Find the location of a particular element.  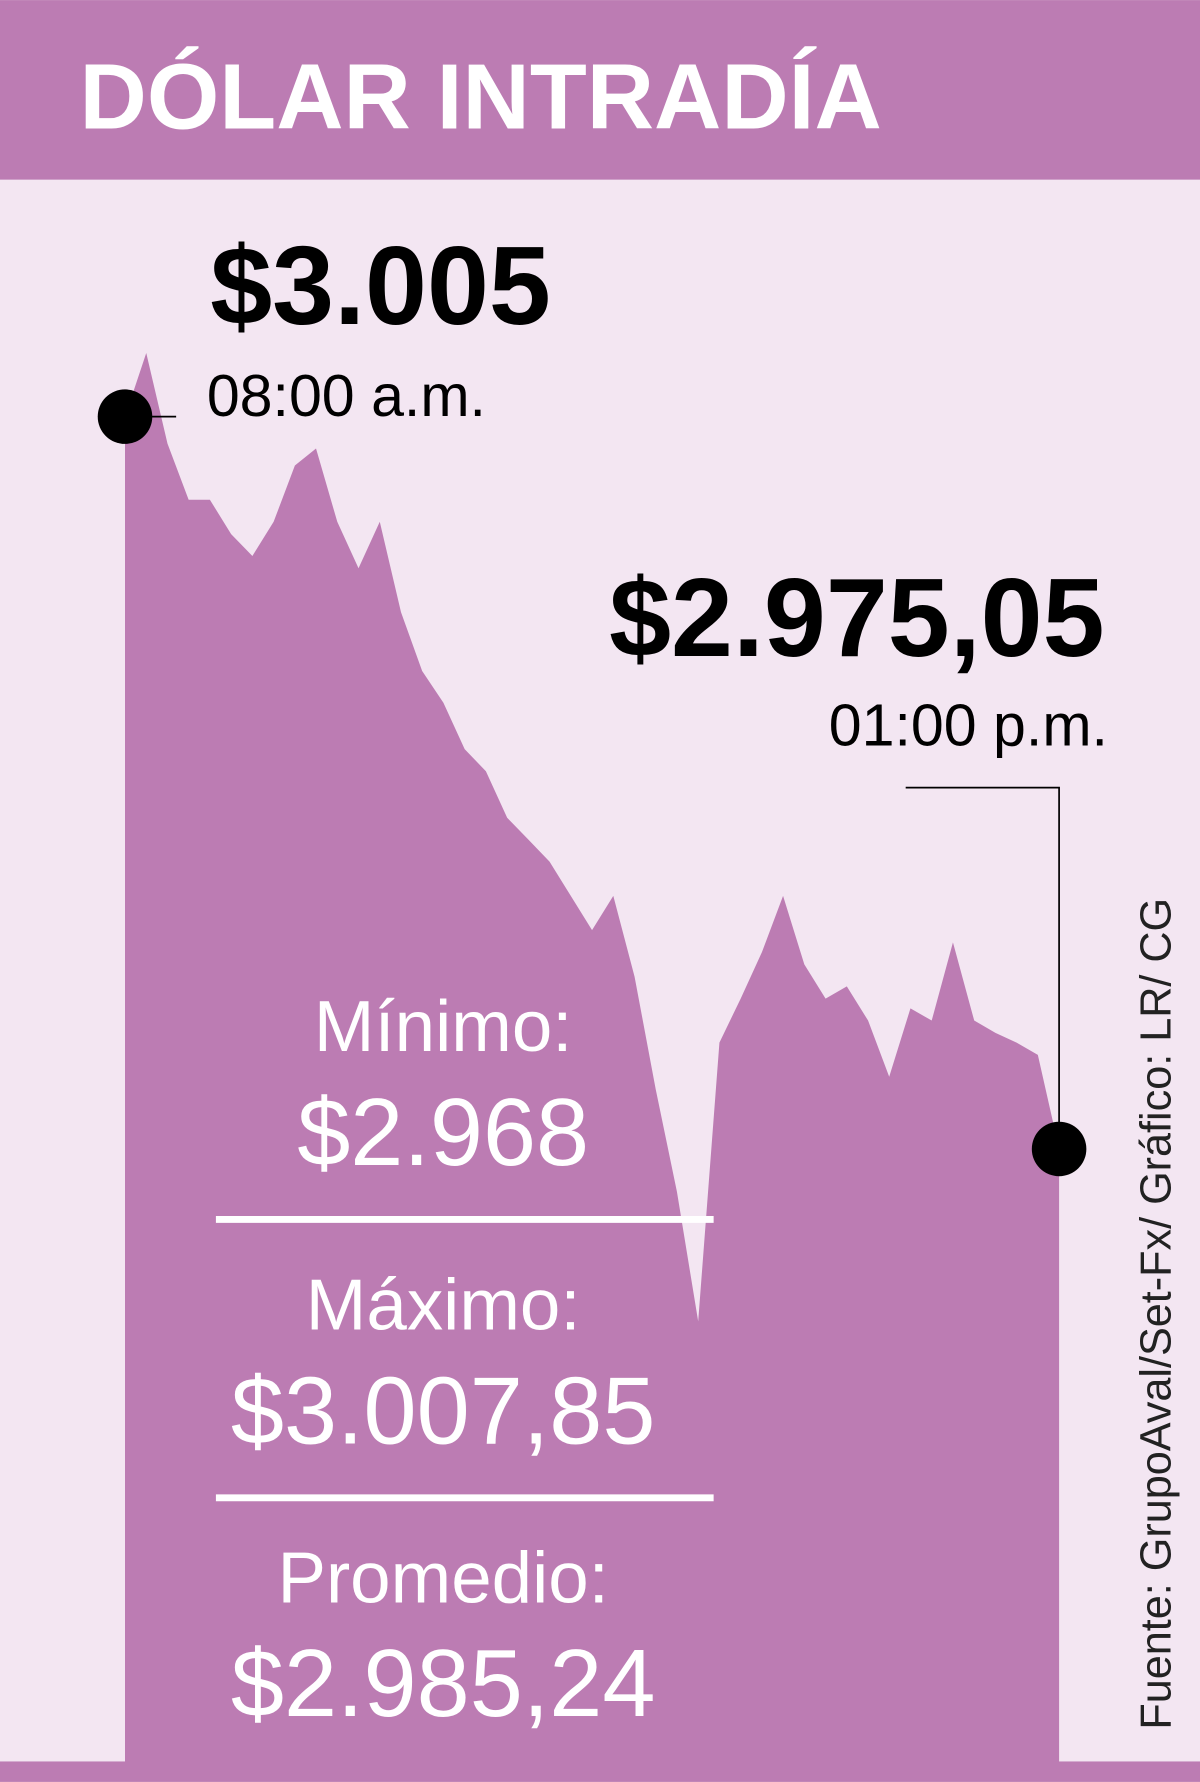

stat-name: Máximo: is located at coordinates (443, 1305).